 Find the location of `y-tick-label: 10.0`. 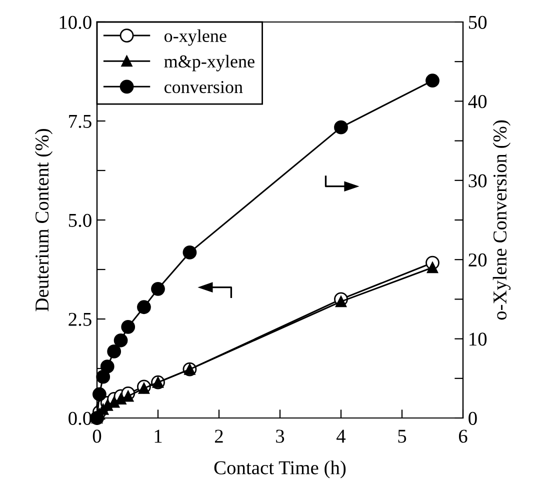

y-tick-label: 10.0 is located at coordinates (76, 23).